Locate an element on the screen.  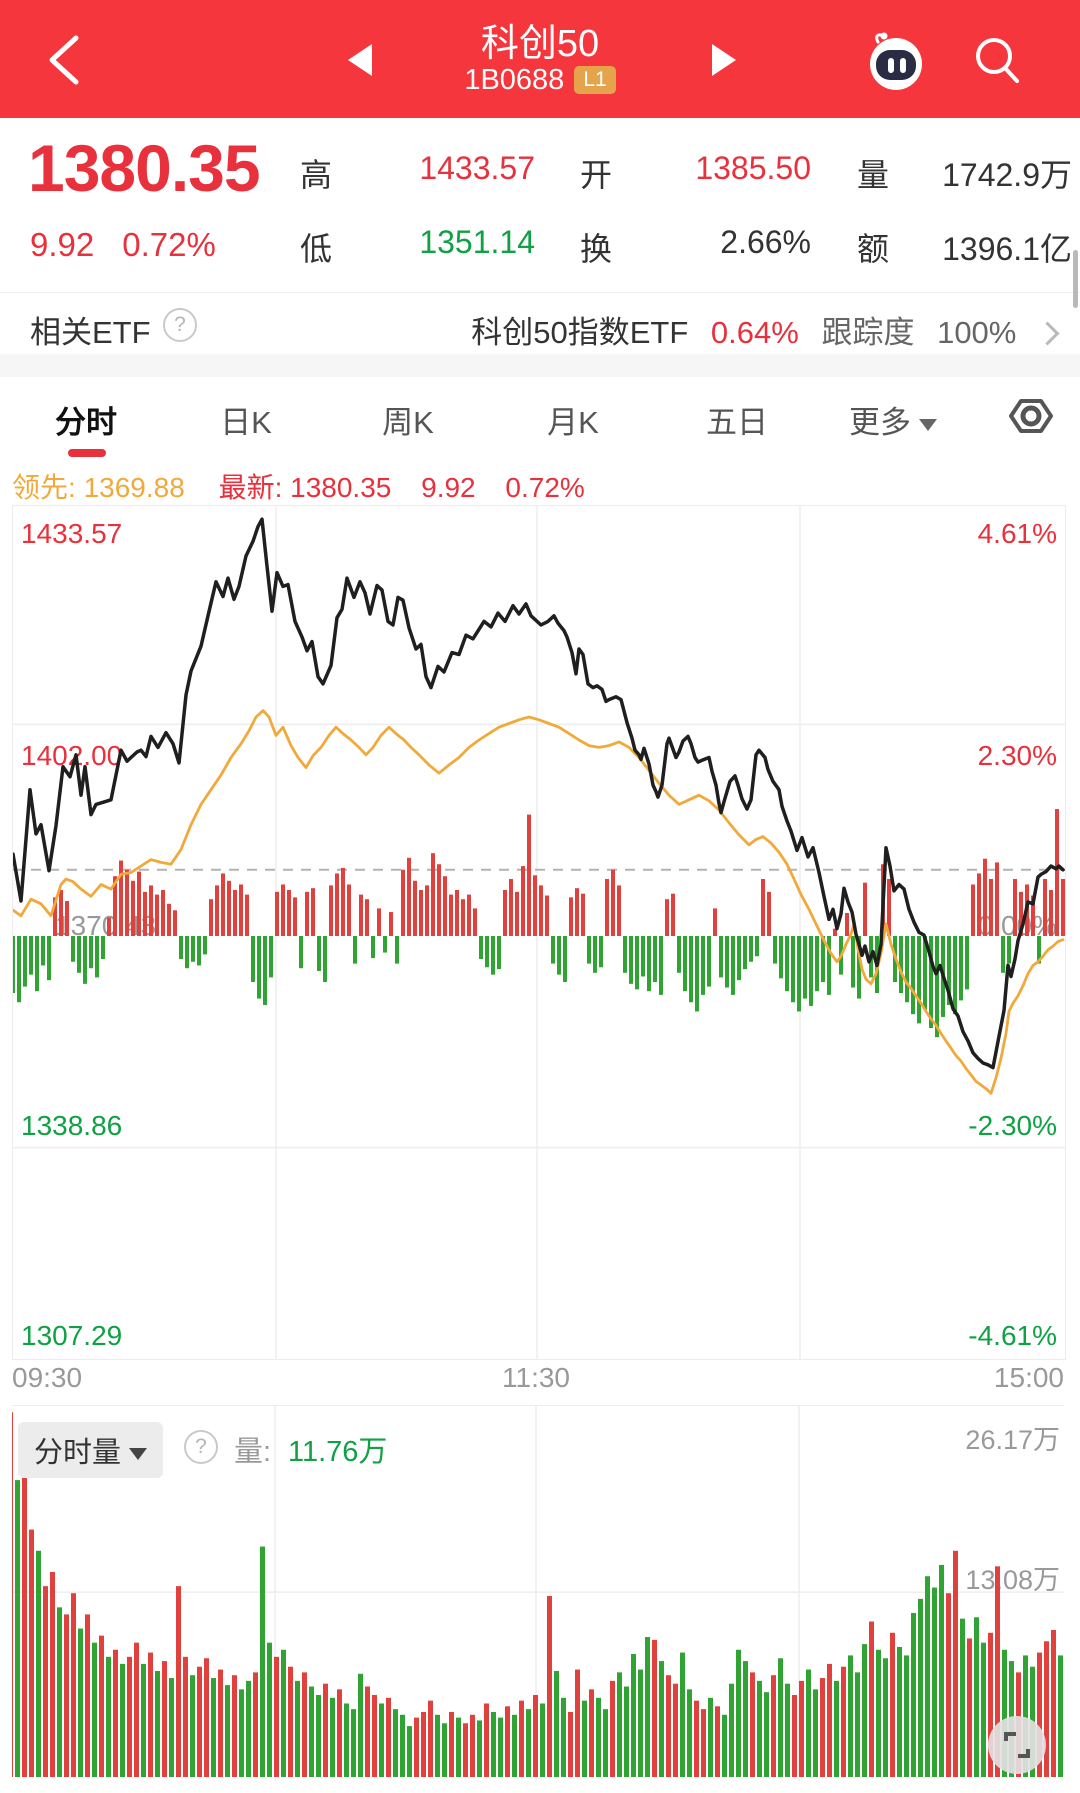
fullscreen-icon is located at coordinates (1017, 1745).